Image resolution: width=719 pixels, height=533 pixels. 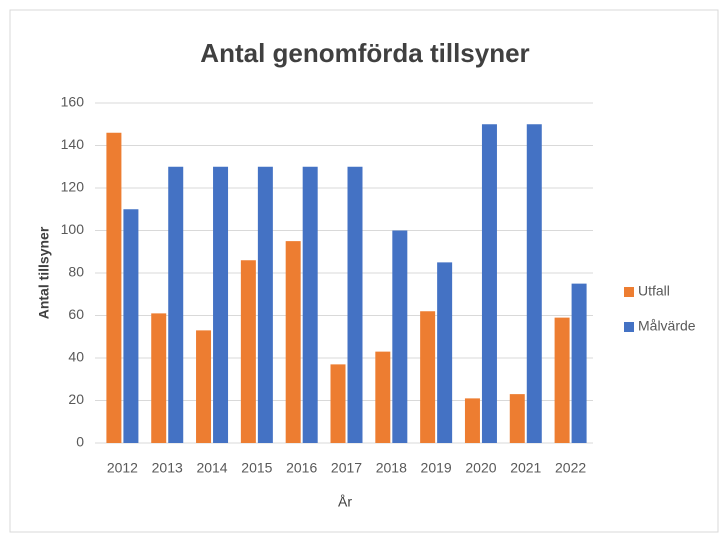 What do you see at coordinates (76, 272) in the screenshot?
I see `y-tick-label: 80` at bounding box center [76, 272].